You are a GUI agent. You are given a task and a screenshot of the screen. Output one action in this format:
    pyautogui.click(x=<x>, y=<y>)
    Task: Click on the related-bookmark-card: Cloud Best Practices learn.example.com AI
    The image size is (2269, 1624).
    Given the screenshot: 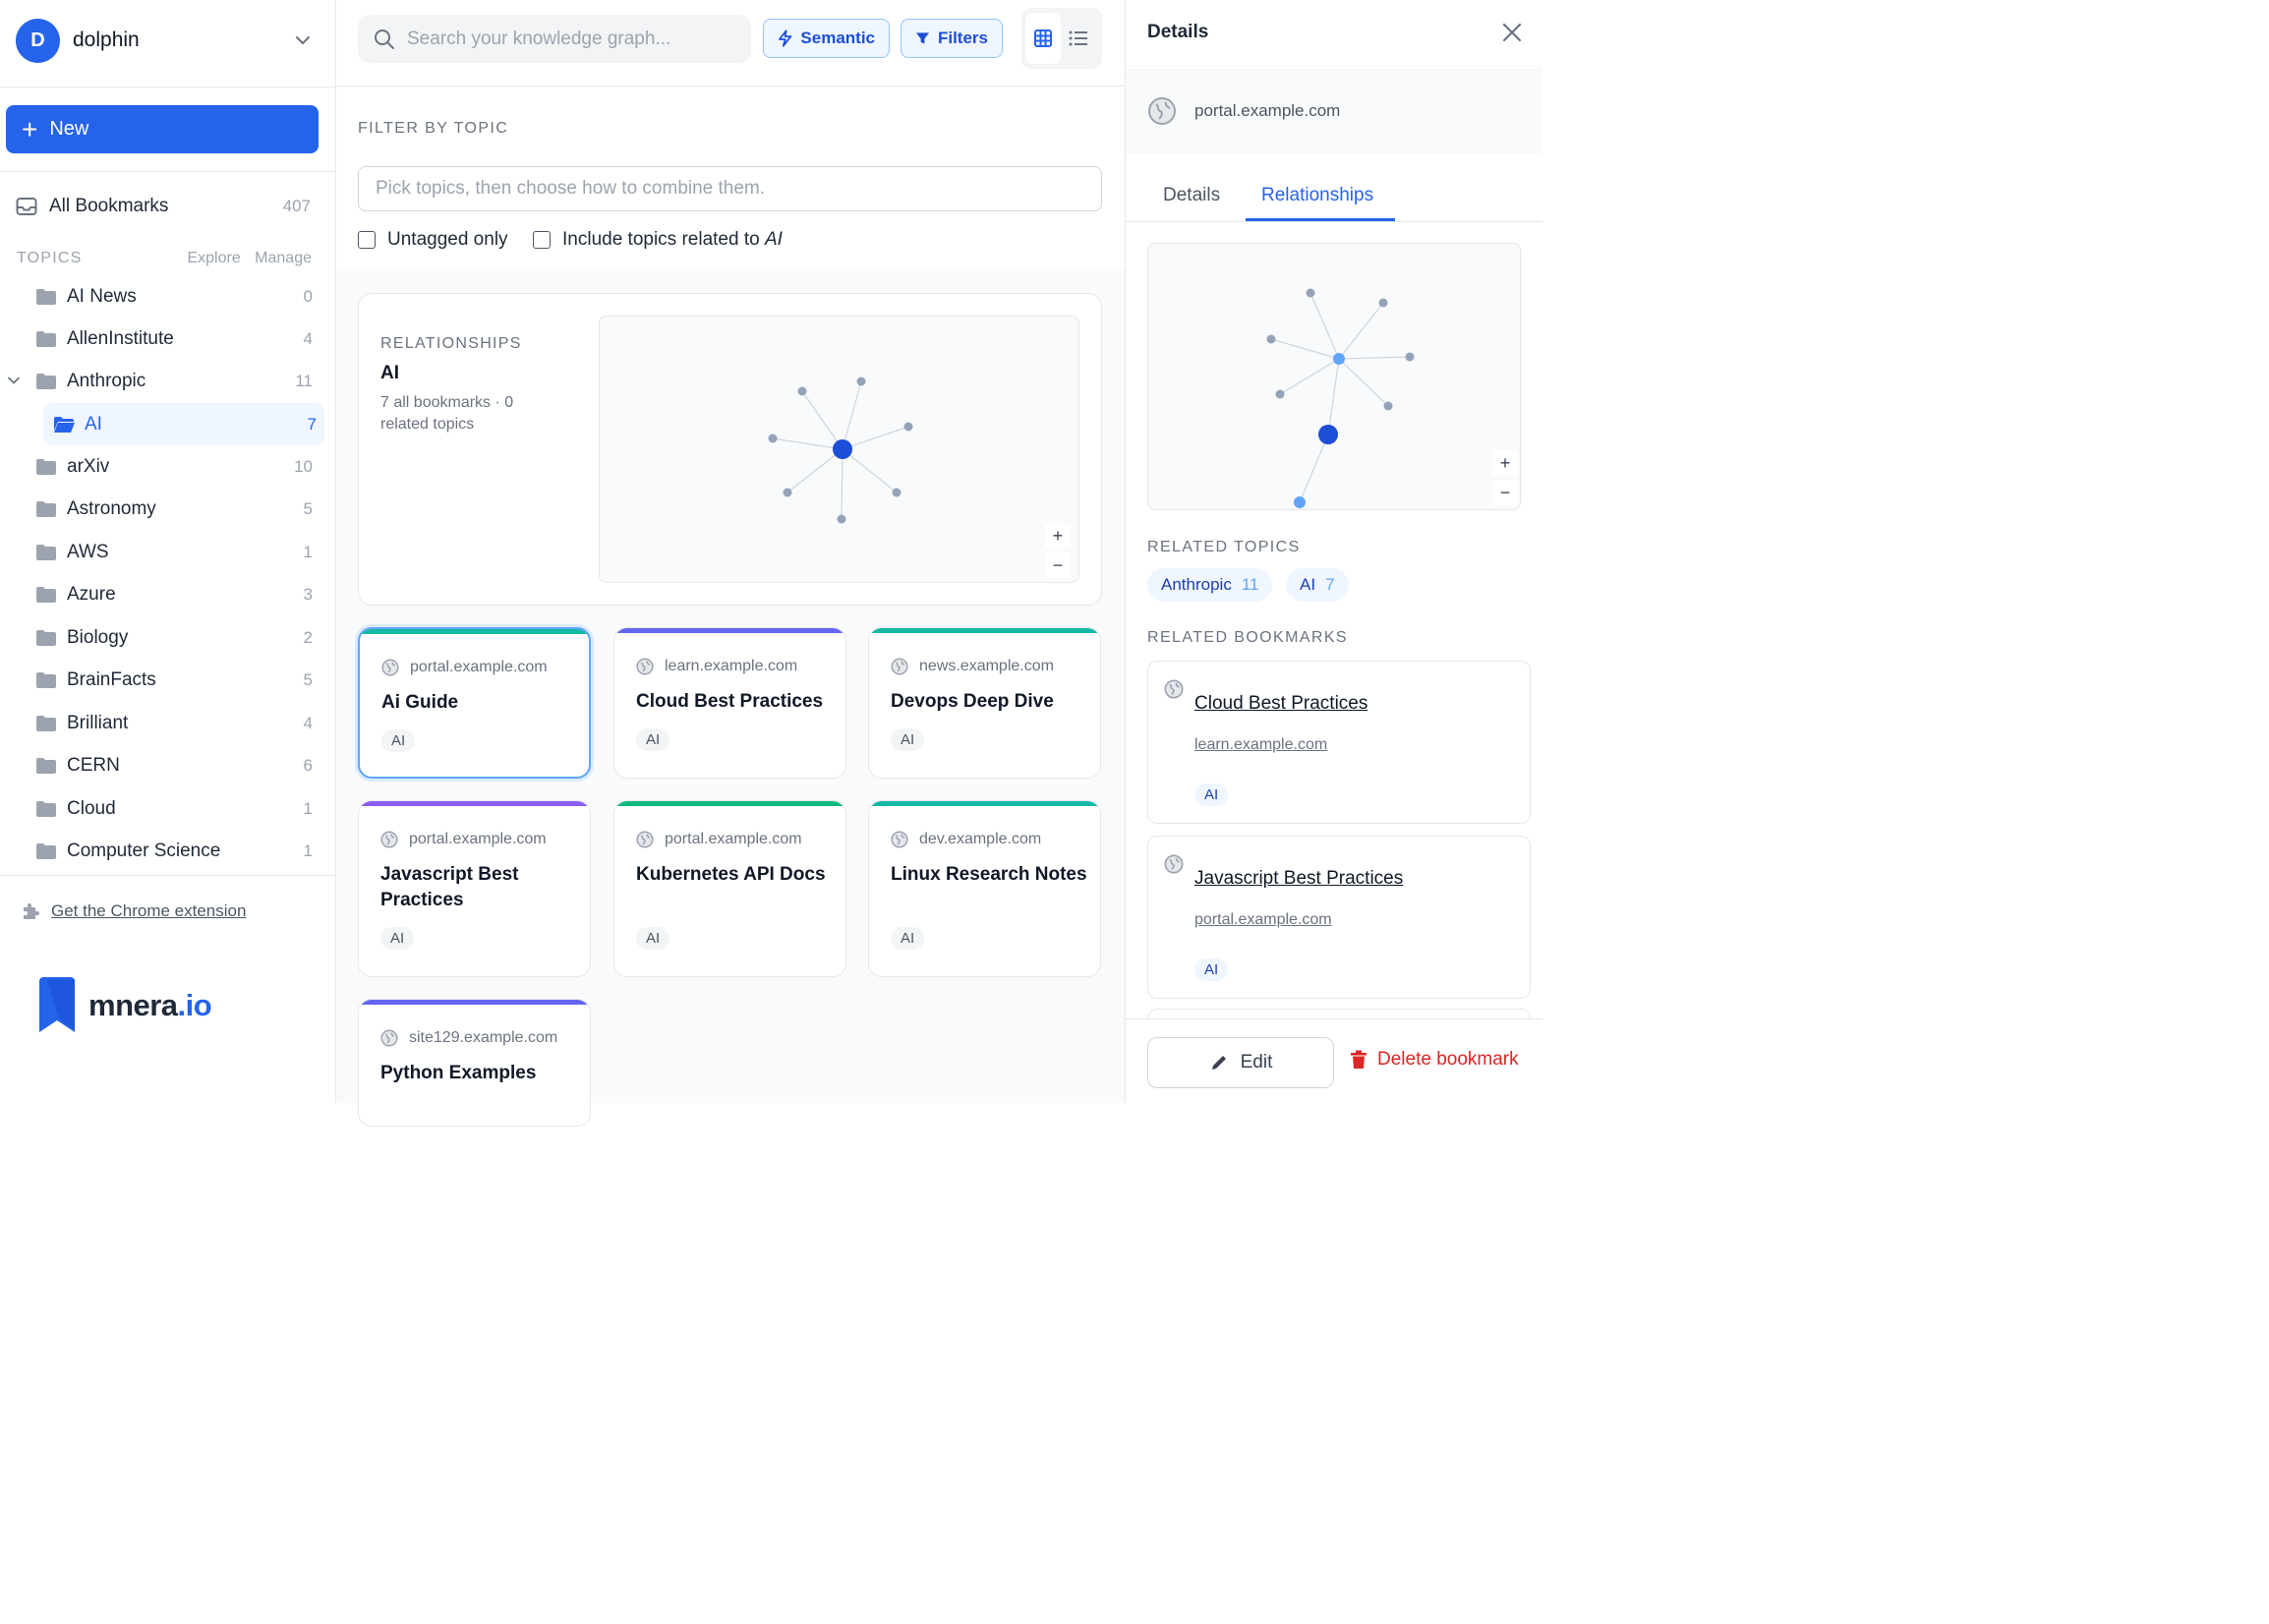 What is the action you would take?
    pyautogui.click(x=1339, y=742)
    